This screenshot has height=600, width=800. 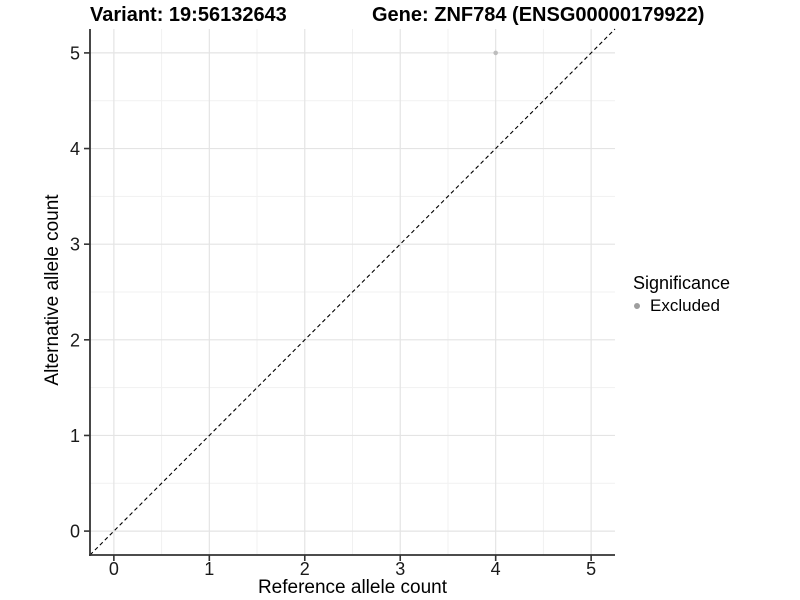 What do you see at coordinates (352, 587) in the screenshot?
I see `x-axis-title: Reference allele count` at bounding box center [352, 587].